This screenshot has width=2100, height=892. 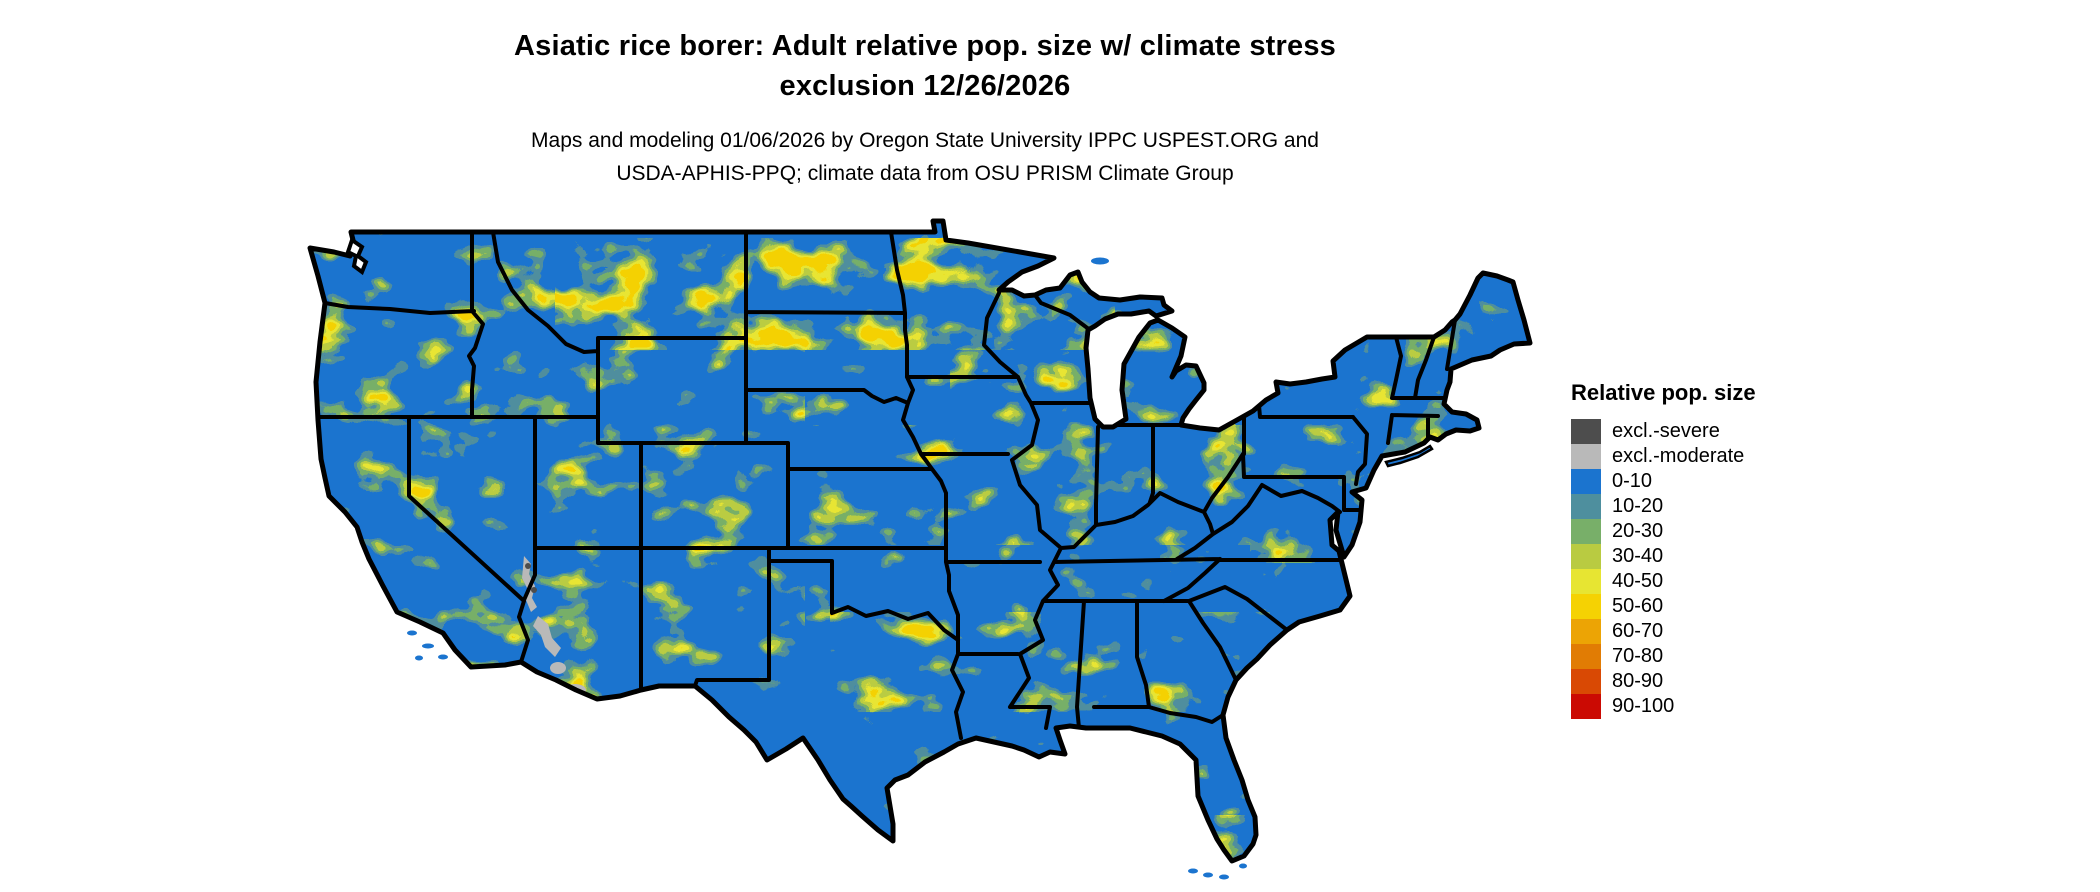 I want to click on legend-swatch-excl-moderate, so click(x=1586, y=456).